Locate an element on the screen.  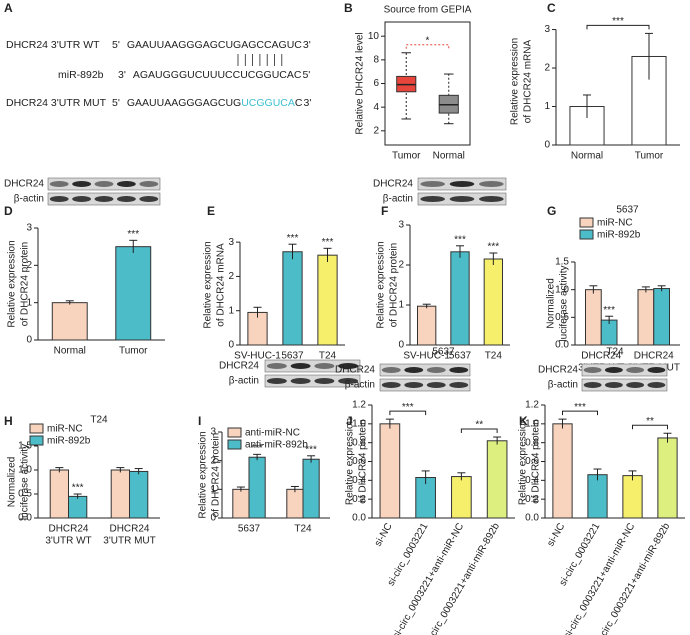
x-tick-label: si-NC is located at coordinates (384, 534).